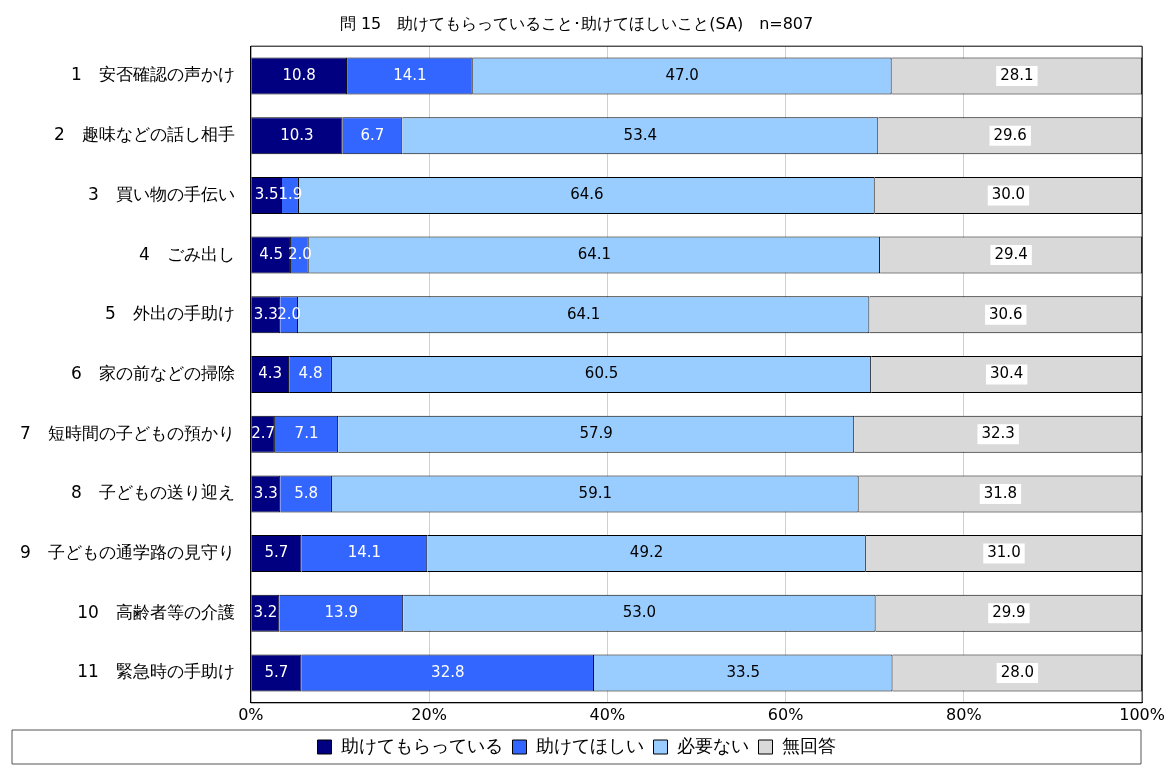 This screenshot has height=766, width=1168. Describe the element at coordinates (596, 433) in the screenshot. I see `data-label: 57.9` at that location.